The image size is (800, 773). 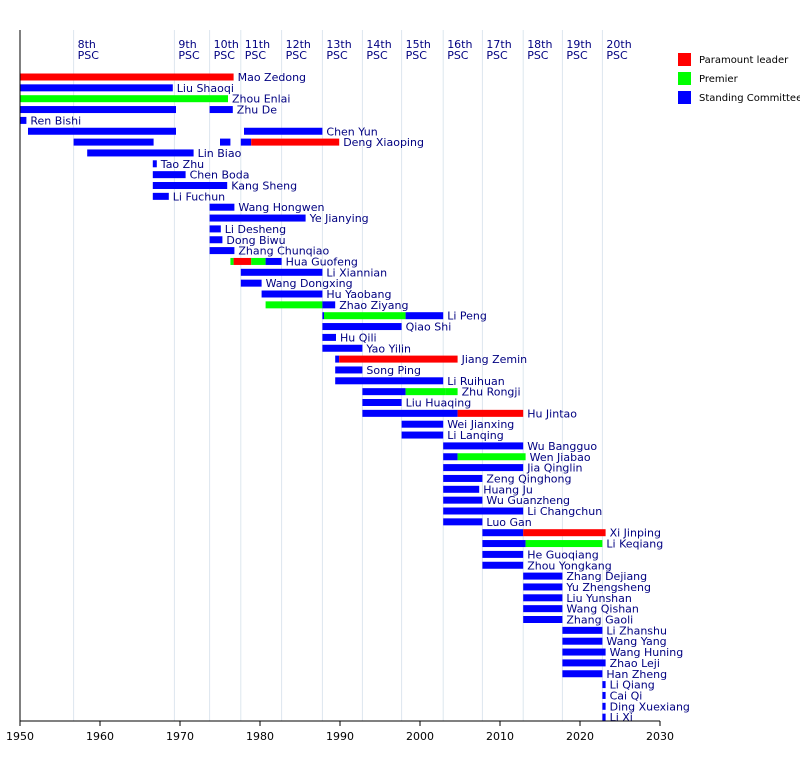 What do you see at coordinates (598, 598) in the screenshot?
I see `member-label: Liu Yunshan` at bounding box center [598, 598].